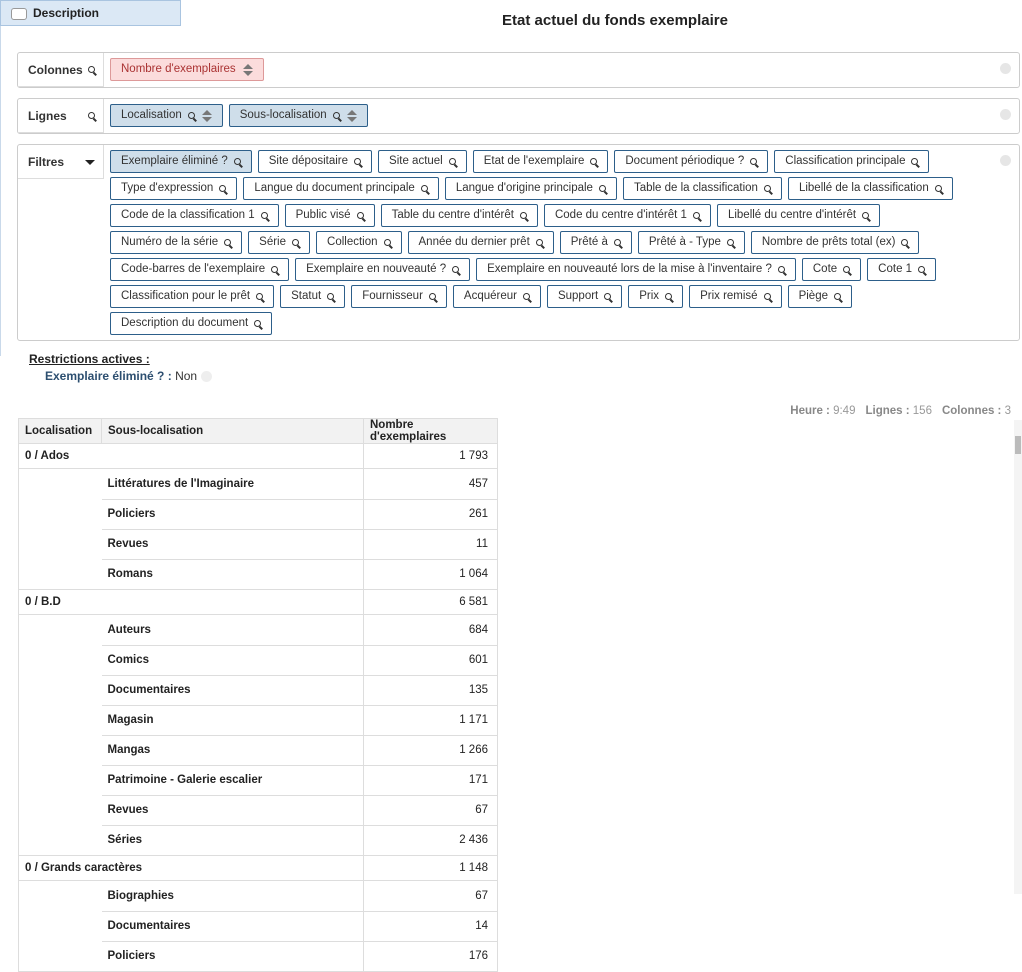 This screenshot has height=972, width=1022. Describe the element at coordinates (422, 161) in the screenshot. I see `chip: Site actuel` at that location.